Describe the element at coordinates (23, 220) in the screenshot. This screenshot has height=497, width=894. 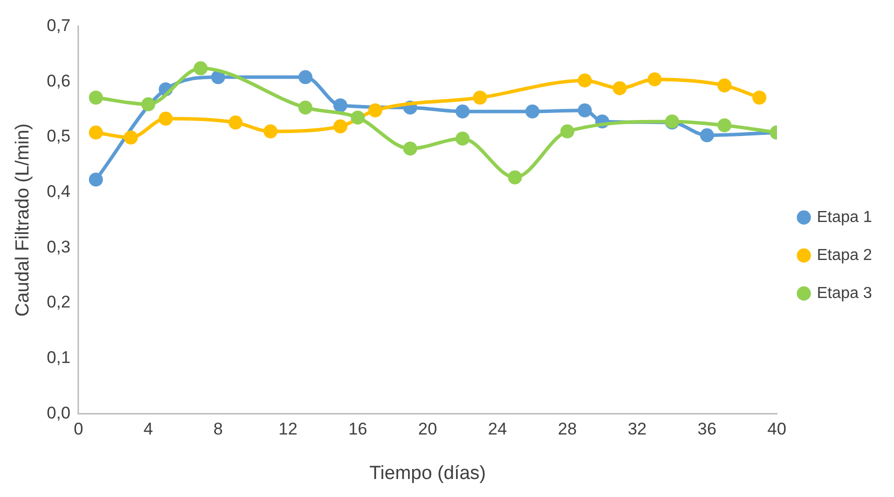
I see `y-axis-title: Caudal Filtrado (L/min)` at that location.